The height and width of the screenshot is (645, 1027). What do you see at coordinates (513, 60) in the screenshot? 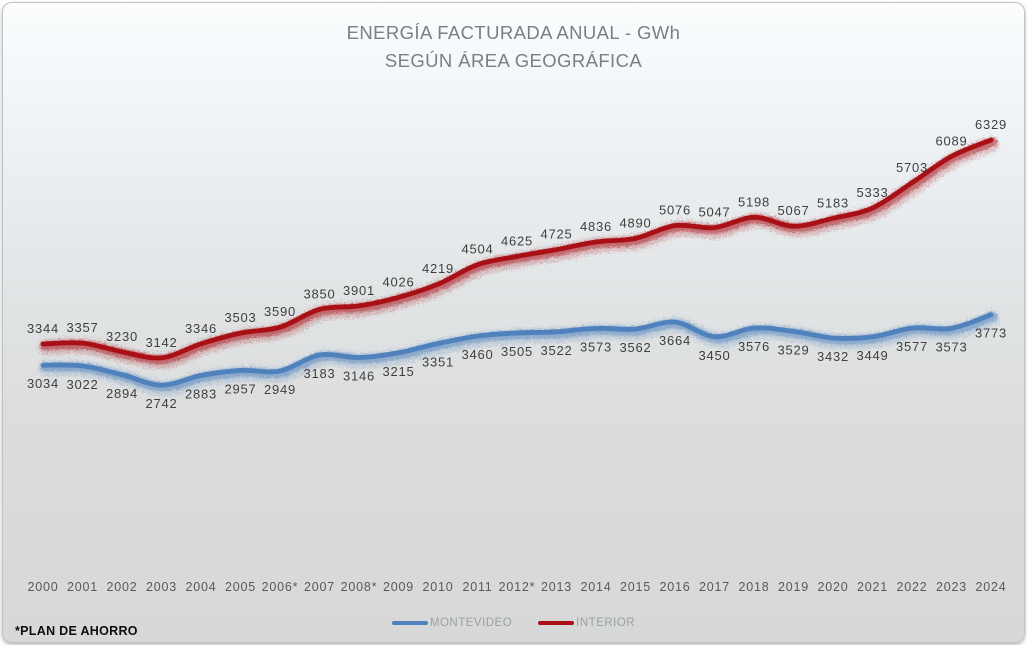
I see `chart-title-line2: SEGÚN ÁREA GEOGRÁFICA` at bounding box center [513, 60].